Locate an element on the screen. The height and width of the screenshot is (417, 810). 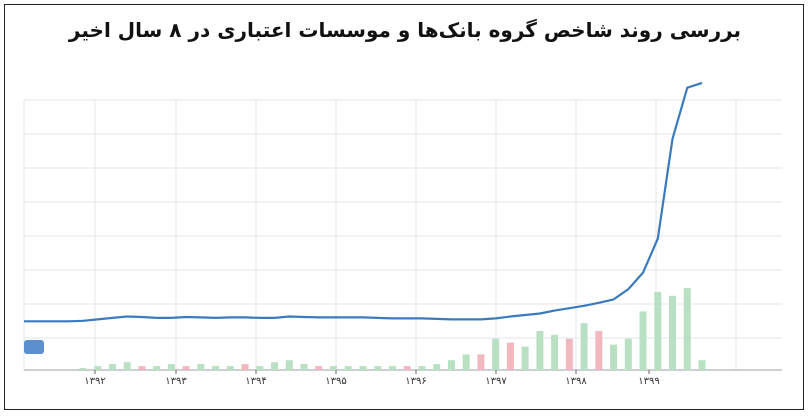
x-tick-label: ۱۳۹۸ is located at coordinates (576, 381).